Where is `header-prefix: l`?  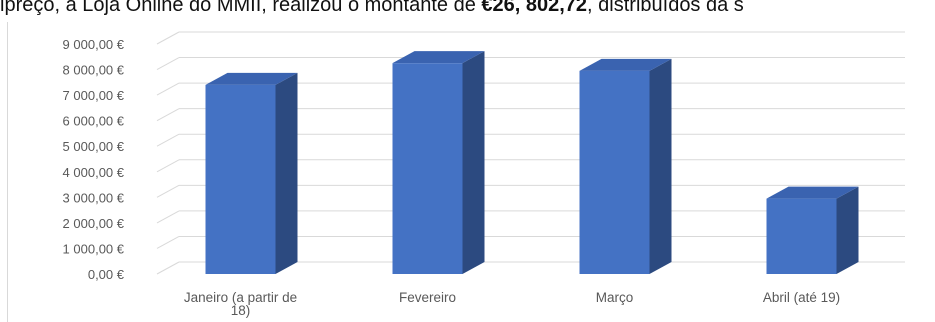 header-prefix: l is located at coordinates (2, 8).